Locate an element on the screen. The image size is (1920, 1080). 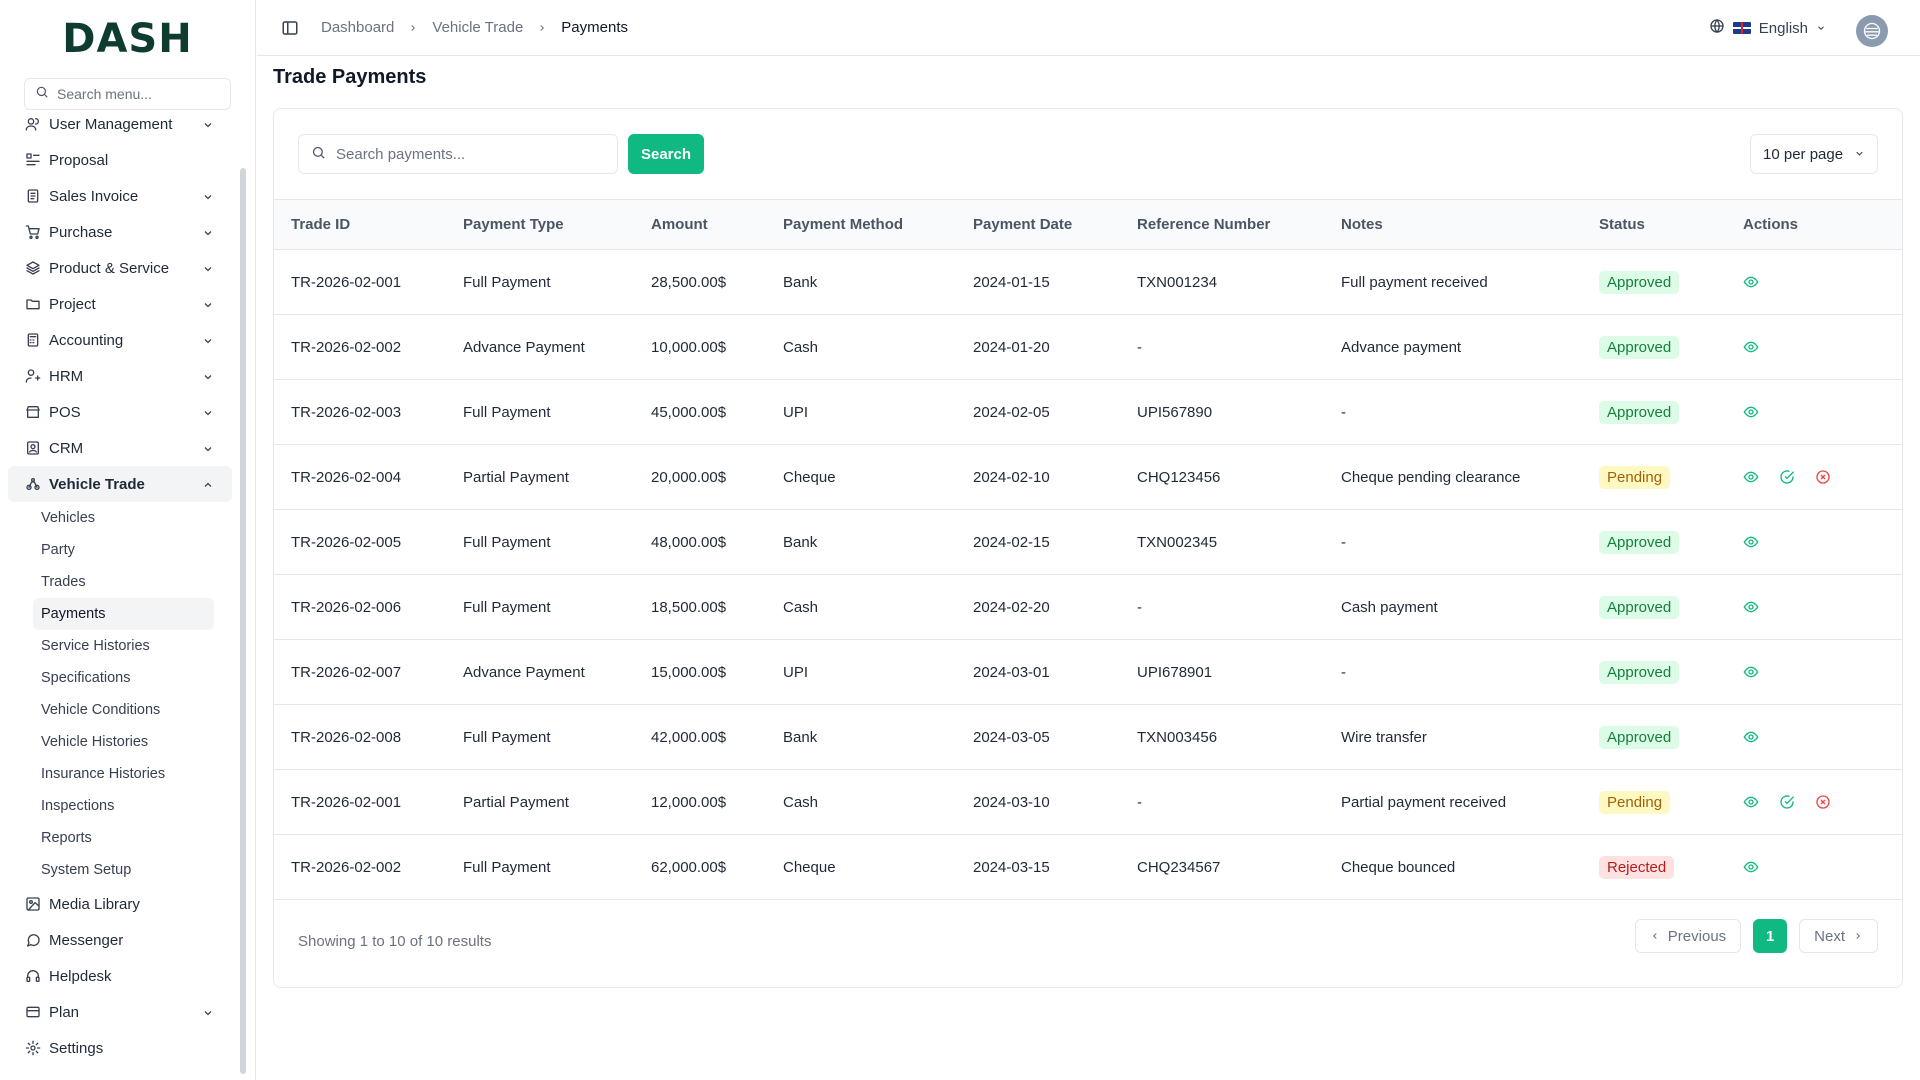
sidebar-item-helpdesk: Helpdesk is located at coordinates (120, 976).